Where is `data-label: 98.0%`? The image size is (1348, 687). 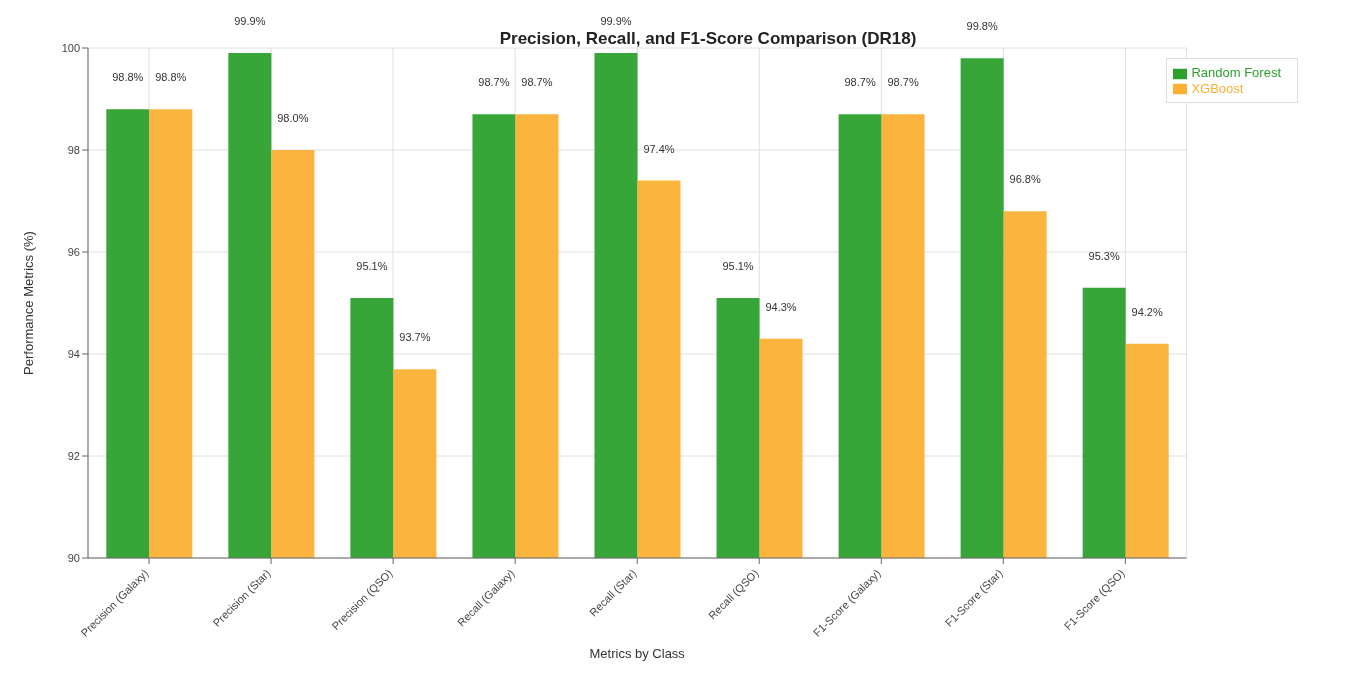 data-label: 98.0% is located at coordinates (293, 118).